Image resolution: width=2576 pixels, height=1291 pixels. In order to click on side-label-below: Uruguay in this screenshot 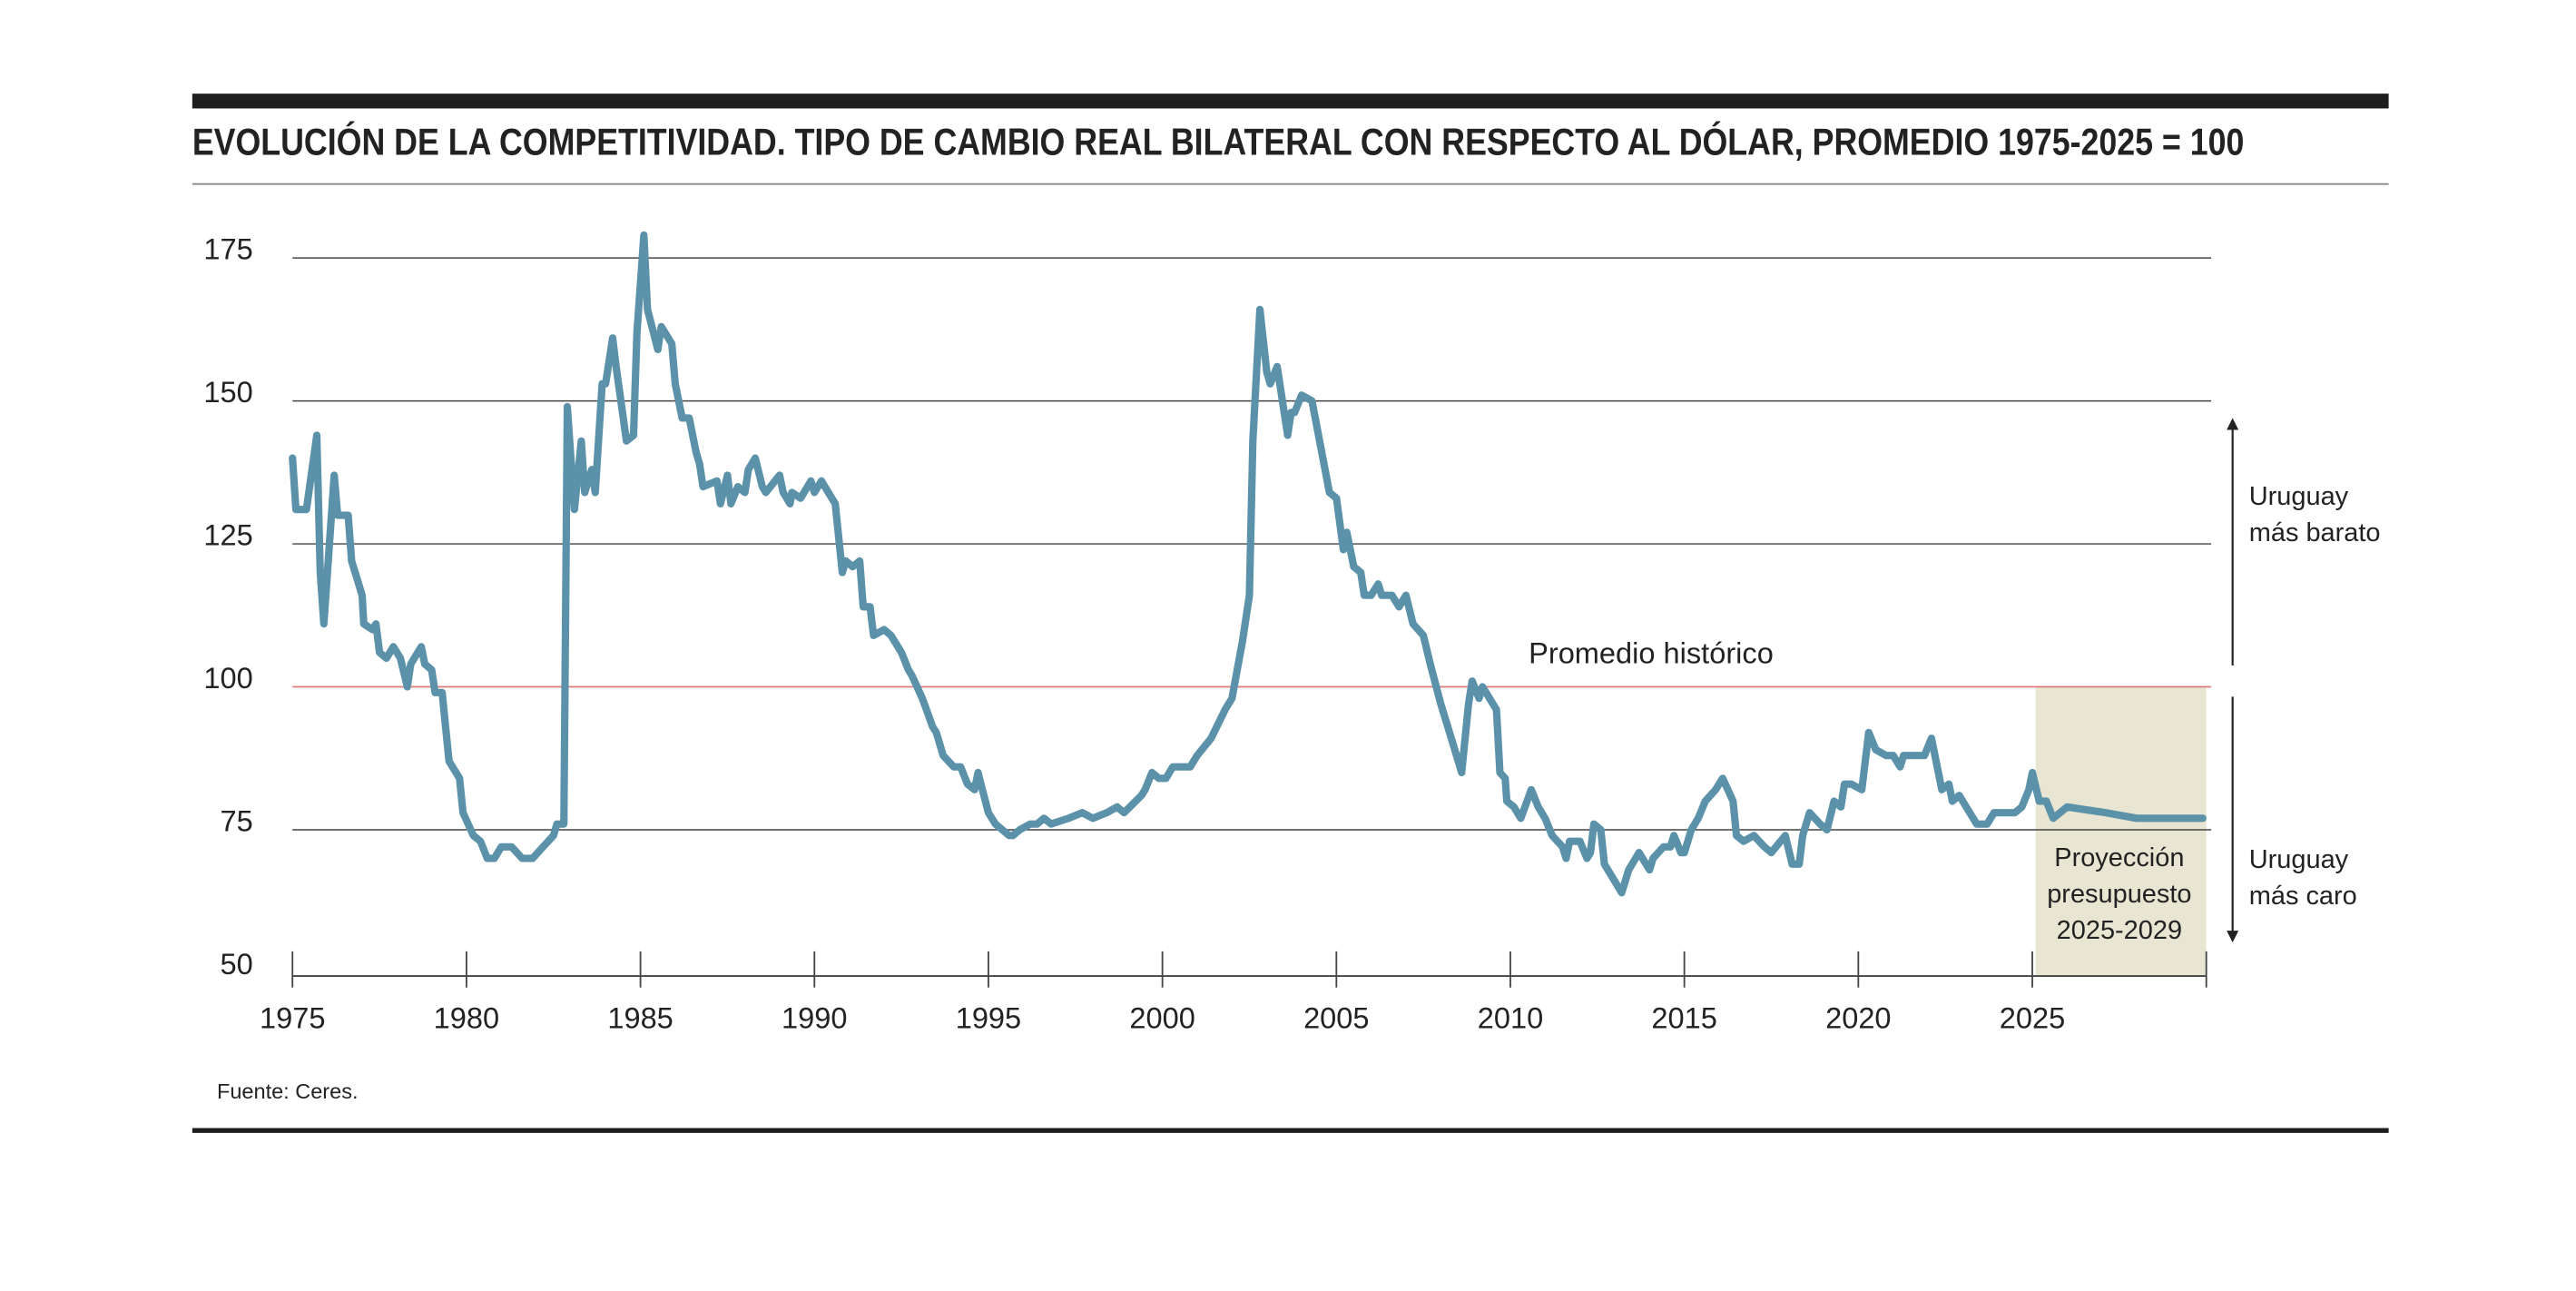, I will do `click(2299, 860)`.